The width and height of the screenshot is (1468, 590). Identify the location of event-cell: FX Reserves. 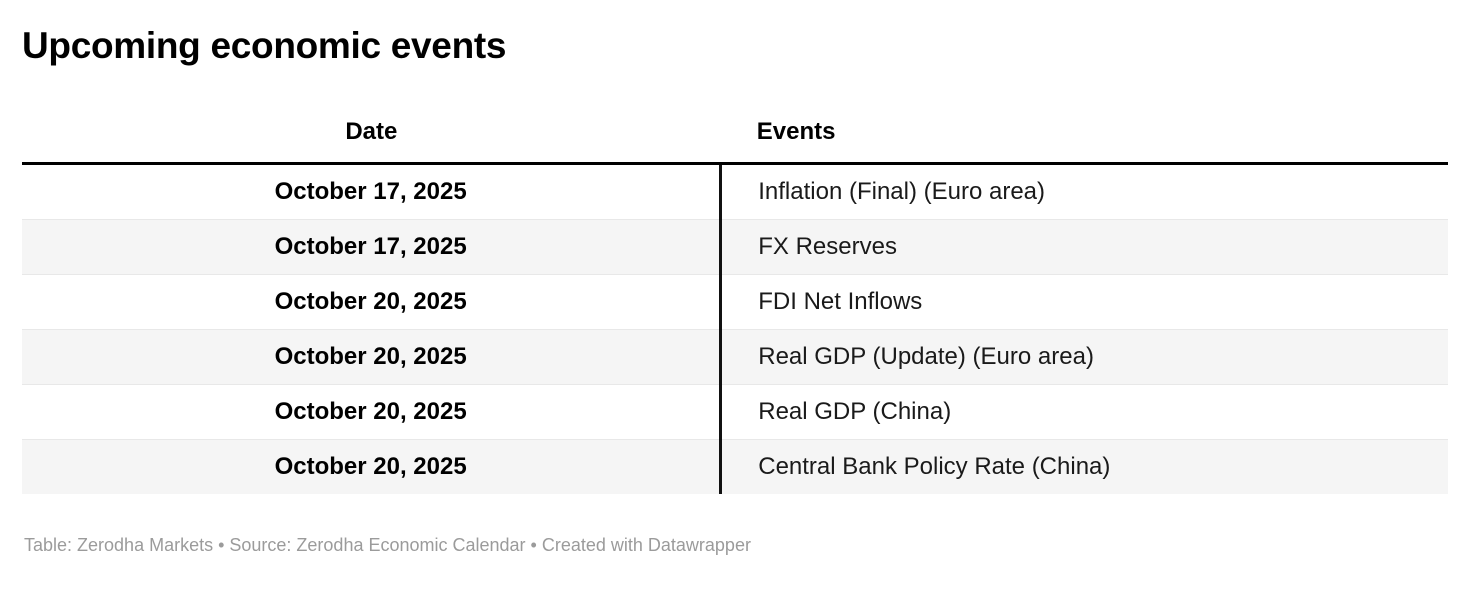
(827, 246).